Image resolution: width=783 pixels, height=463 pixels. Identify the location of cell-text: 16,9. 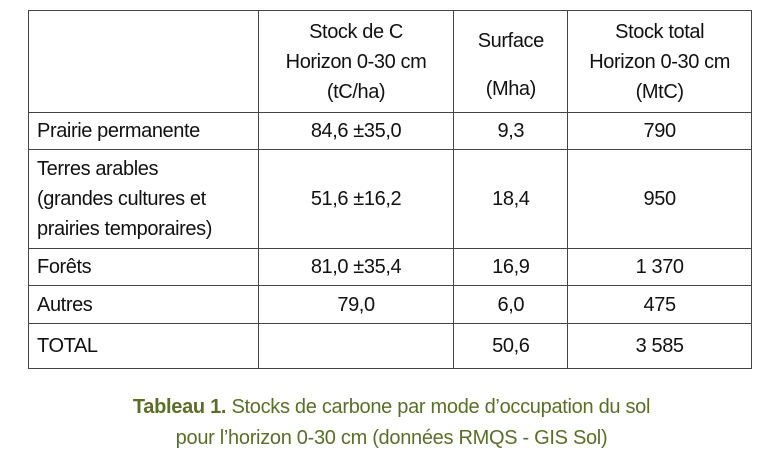
(511, 267).